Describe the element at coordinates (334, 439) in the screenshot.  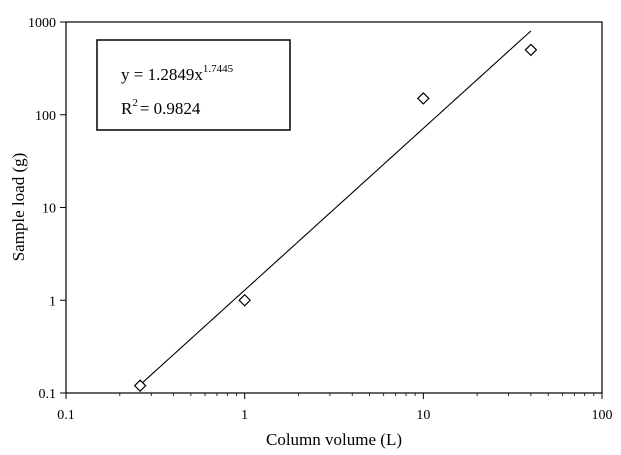
I see `x-axis-title: Column volume (L)` at that location.